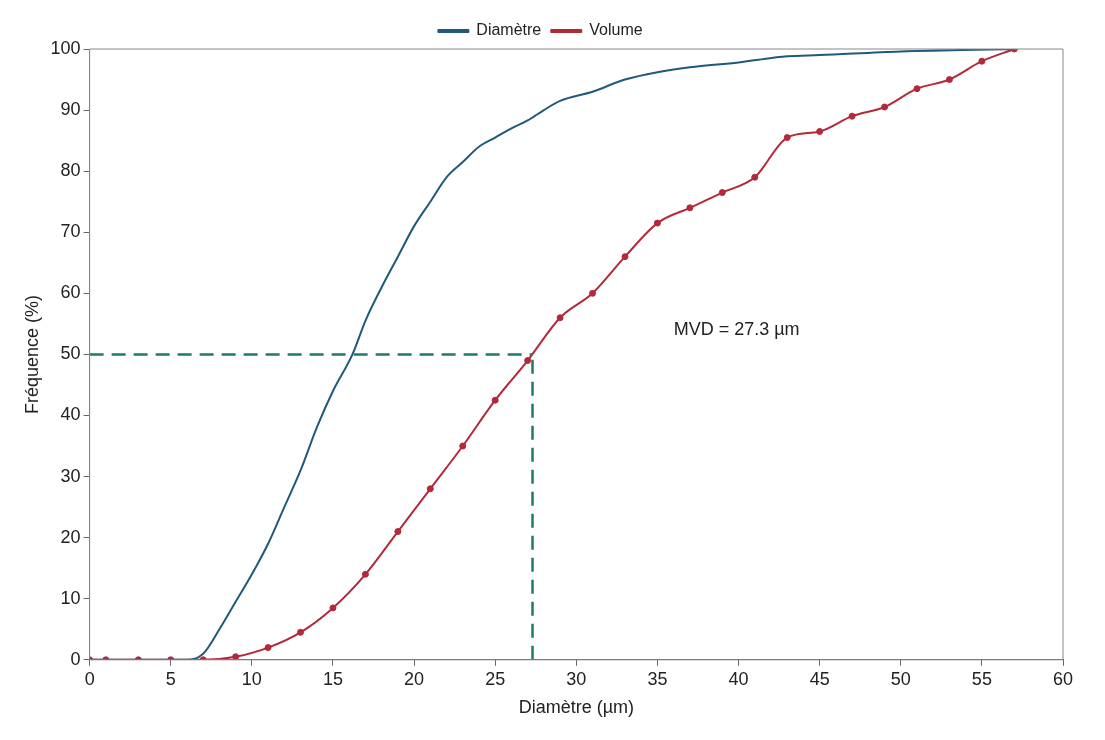 The image size is (1105, 740). What do you see at coordinates (70, 353) in the screenshot?
I see `y-tick-label: 50` at bounding box center [70, 353].